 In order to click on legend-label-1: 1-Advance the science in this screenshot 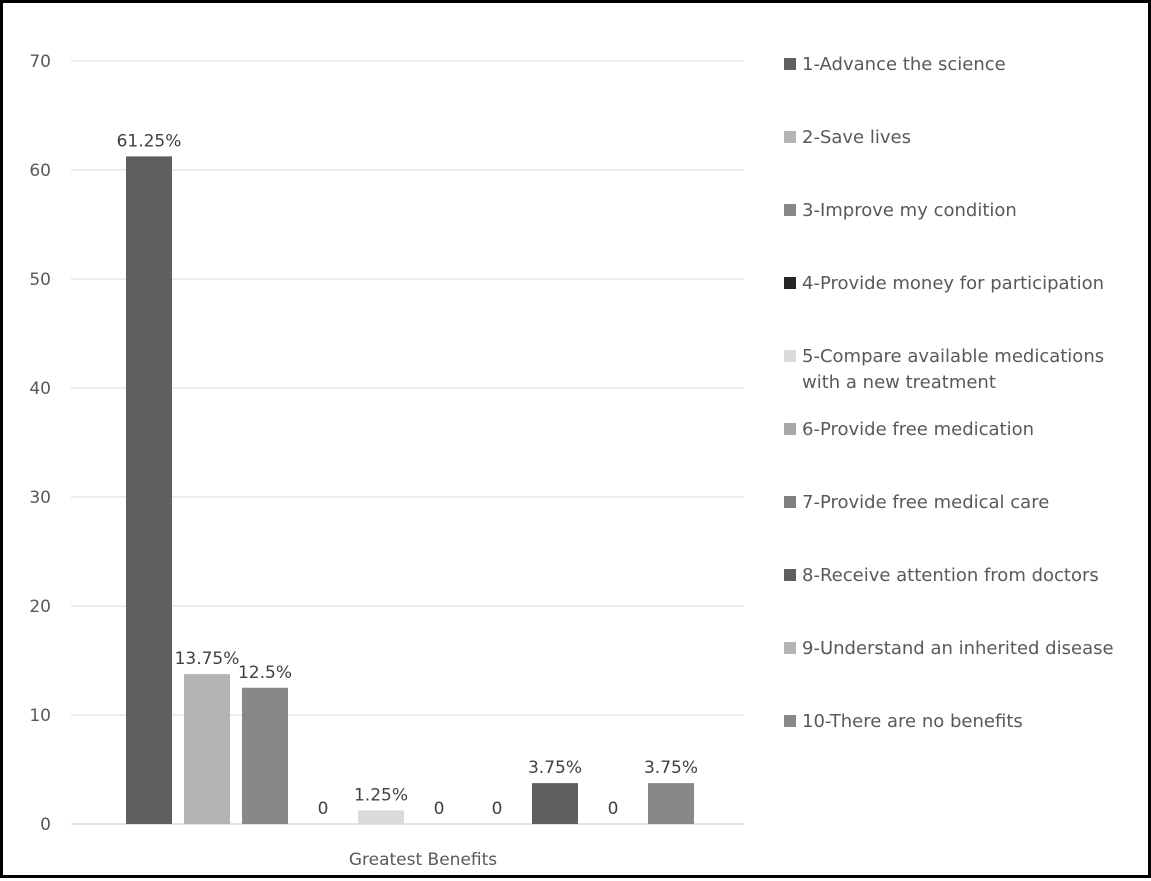, I will do `click(904, 64)`.